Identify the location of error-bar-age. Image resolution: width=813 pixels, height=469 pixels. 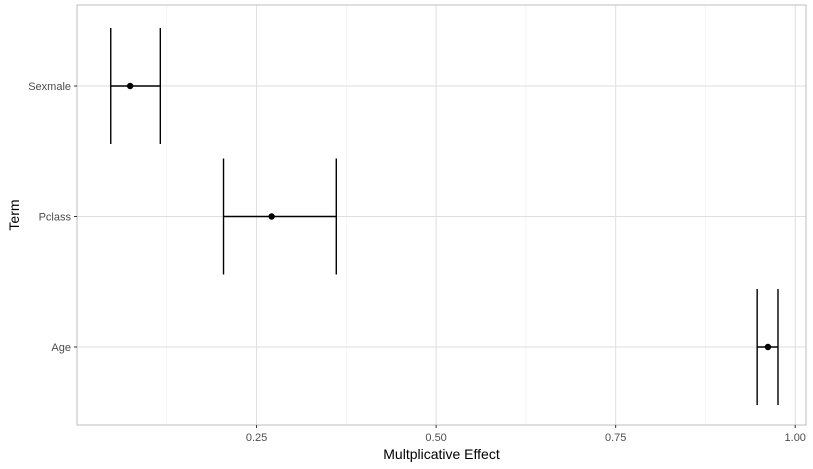
(767, 347).